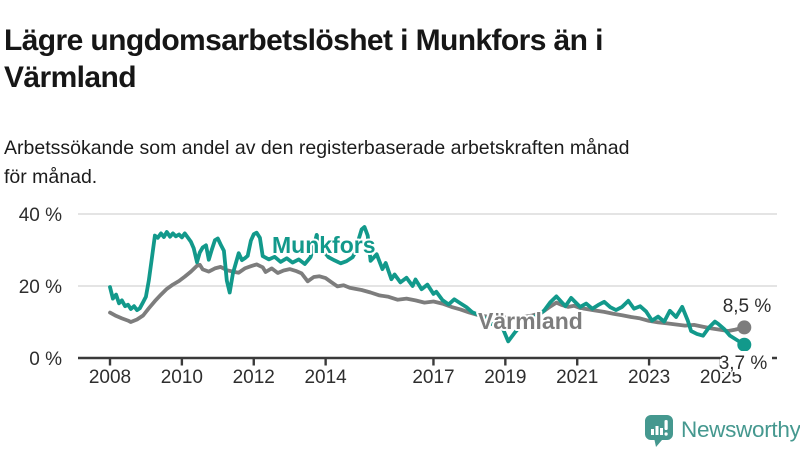 The height and width of the screenshot is (450, 800). I want to click on series-line-värmland, so click(427, 297).